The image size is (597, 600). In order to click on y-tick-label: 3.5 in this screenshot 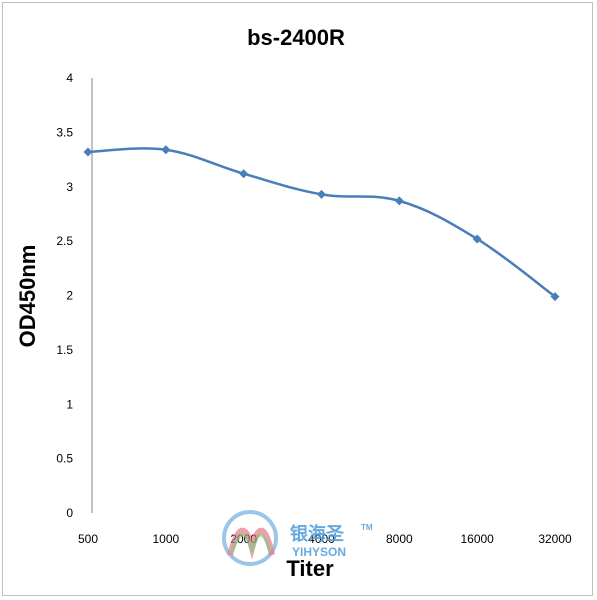, I will do `click(64, 132)`.